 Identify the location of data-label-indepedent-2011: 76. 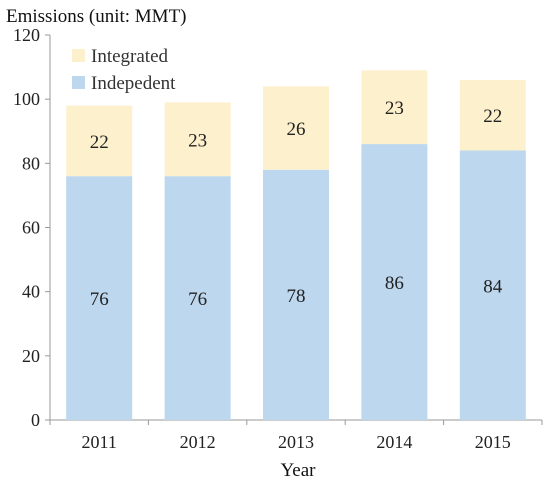
(99, 299).